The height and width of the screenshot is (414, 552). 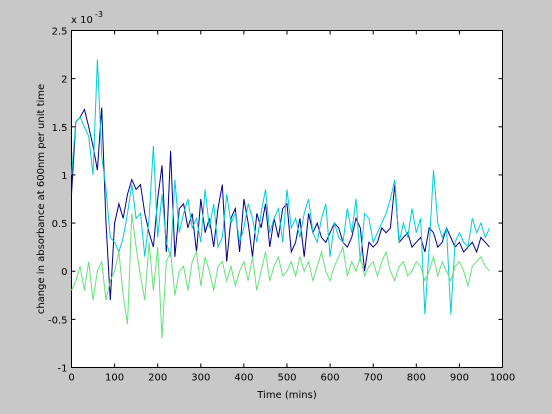 I want to click on x-tick-label: 600, so click(x=330, y=378).